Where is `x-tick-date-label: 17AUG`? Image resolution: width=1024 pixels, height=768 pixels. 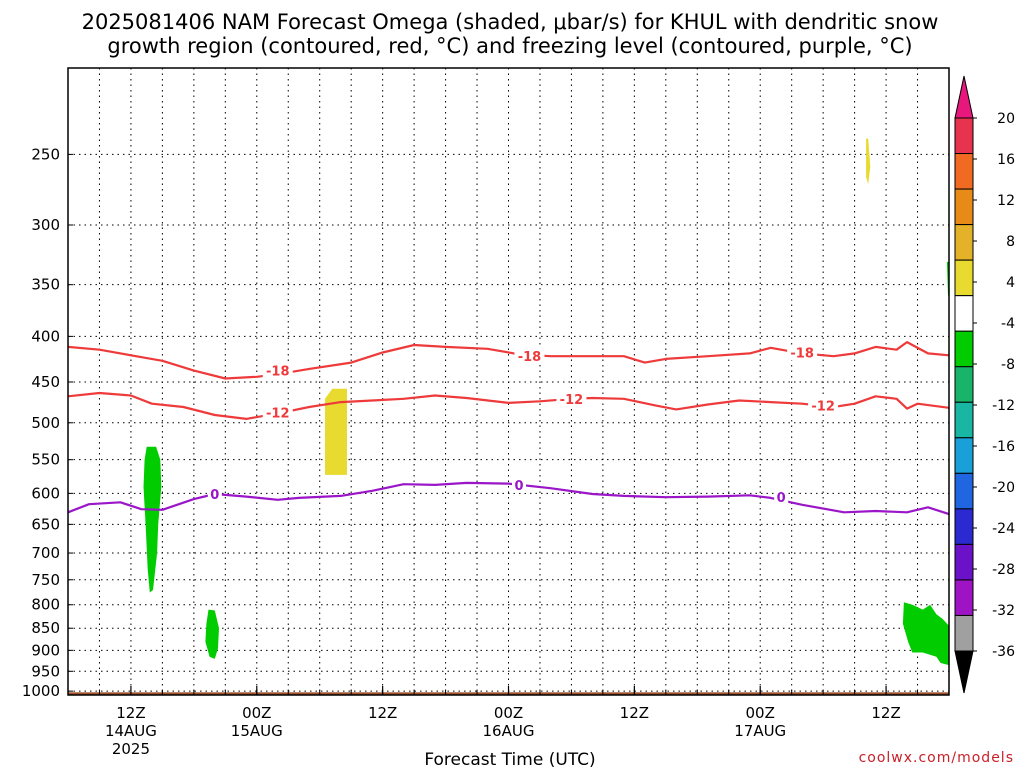 x-tick-date-label: 17AUG is located at coordinates (760, 731).